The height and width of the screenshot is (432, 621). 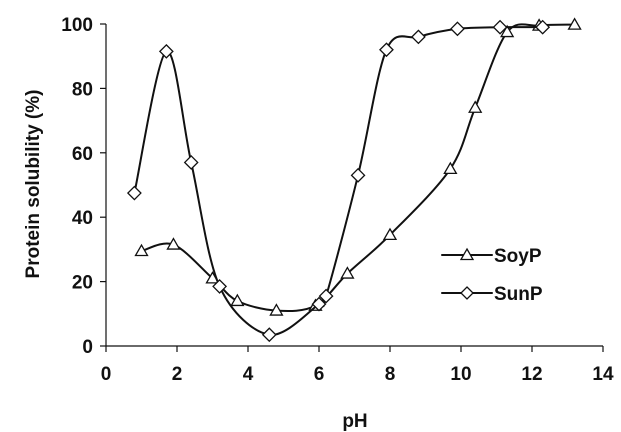 I want to click on legend-marker-soyp, so click(x=467, y=254).